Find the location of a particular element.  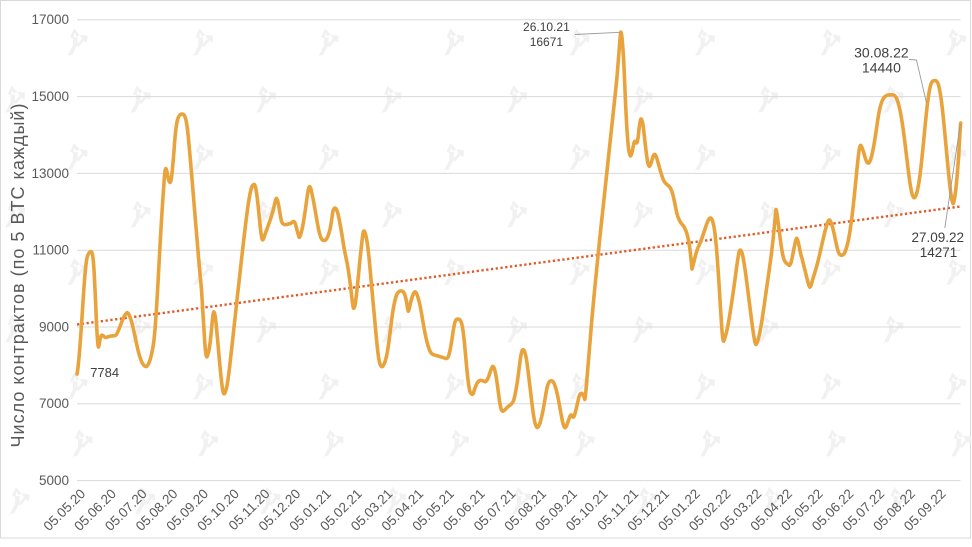

svg-text: 11000 is located at coordinates (50, 250).